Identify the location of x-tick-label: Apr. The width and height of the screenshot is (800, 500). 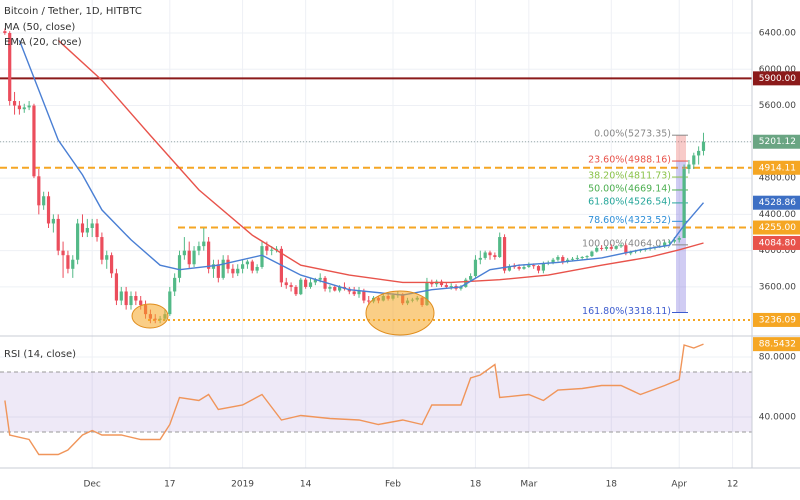
(679, 485).